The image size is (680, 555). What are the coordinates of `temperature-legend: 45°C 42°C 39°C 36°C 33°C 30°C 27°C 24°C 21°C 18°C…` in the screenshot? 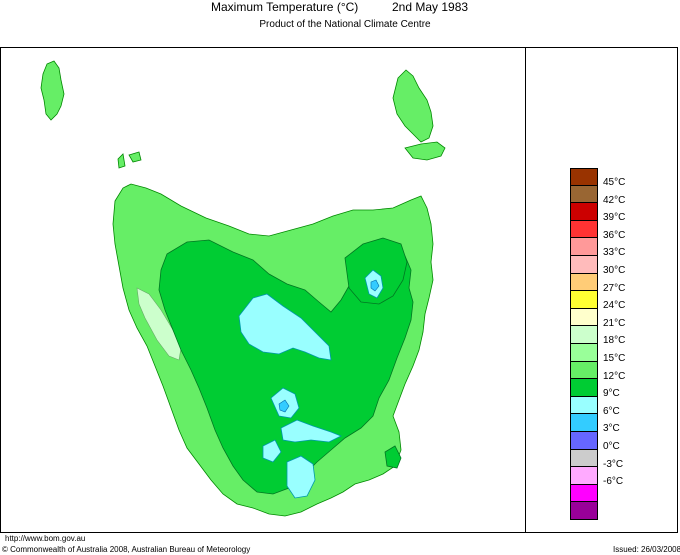 It's located at (615, 344).